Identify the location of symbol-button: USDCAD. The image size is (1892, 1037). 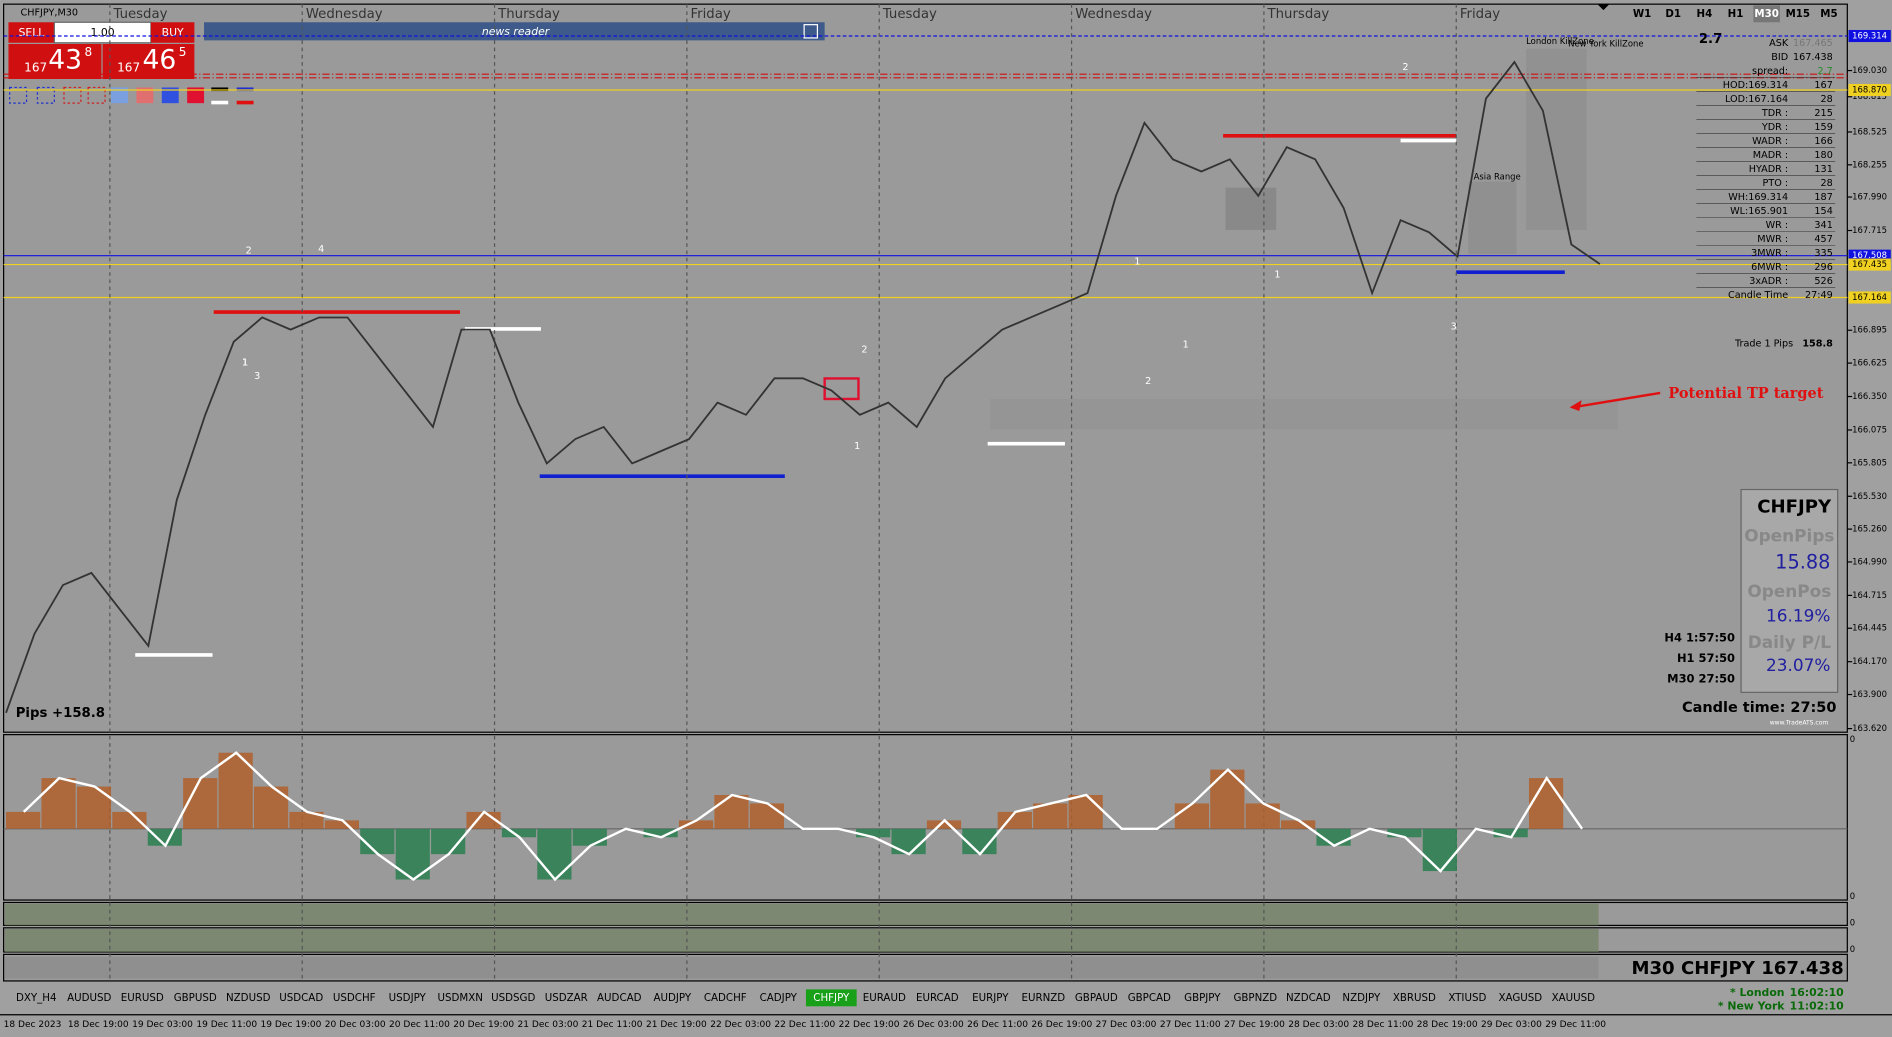
(301, 998).